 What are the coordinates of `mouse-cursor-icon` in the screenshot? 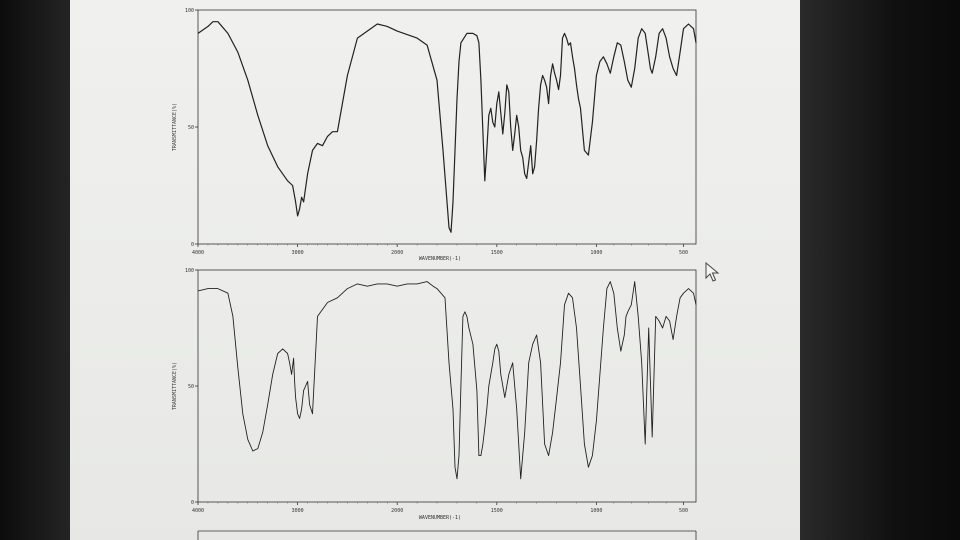 It's located at (712, 272).